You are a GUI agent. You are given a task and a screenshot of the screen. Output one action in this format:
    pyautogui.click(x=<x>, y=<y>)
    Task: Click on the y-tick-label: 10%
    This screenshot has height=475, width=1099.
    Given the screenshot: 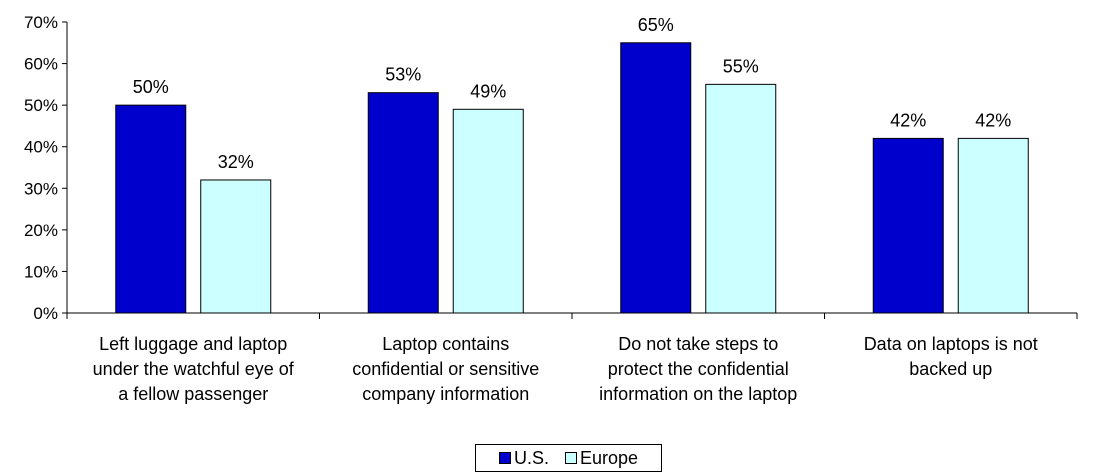 What is the action you would take?
    pyautogui.click(x=41, y=271)
    